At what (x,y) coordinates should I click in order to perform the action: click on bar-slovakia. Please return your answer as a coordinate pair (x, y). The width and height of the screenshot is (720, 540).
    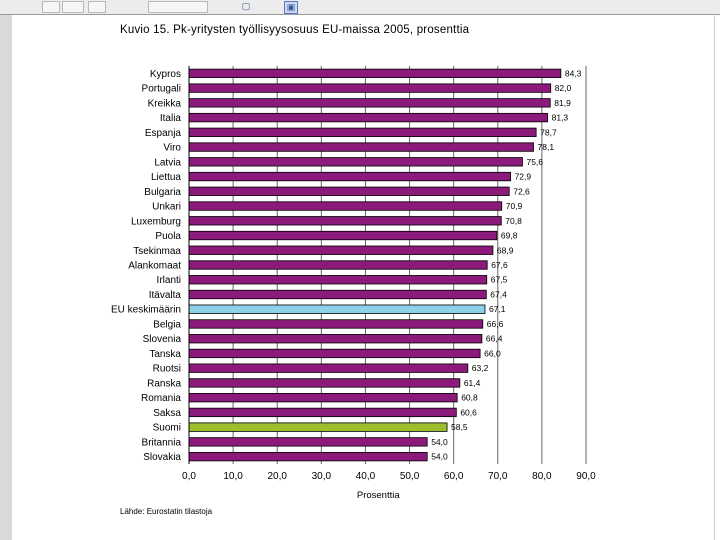
    Looking at the image, I should click on (308, 456).